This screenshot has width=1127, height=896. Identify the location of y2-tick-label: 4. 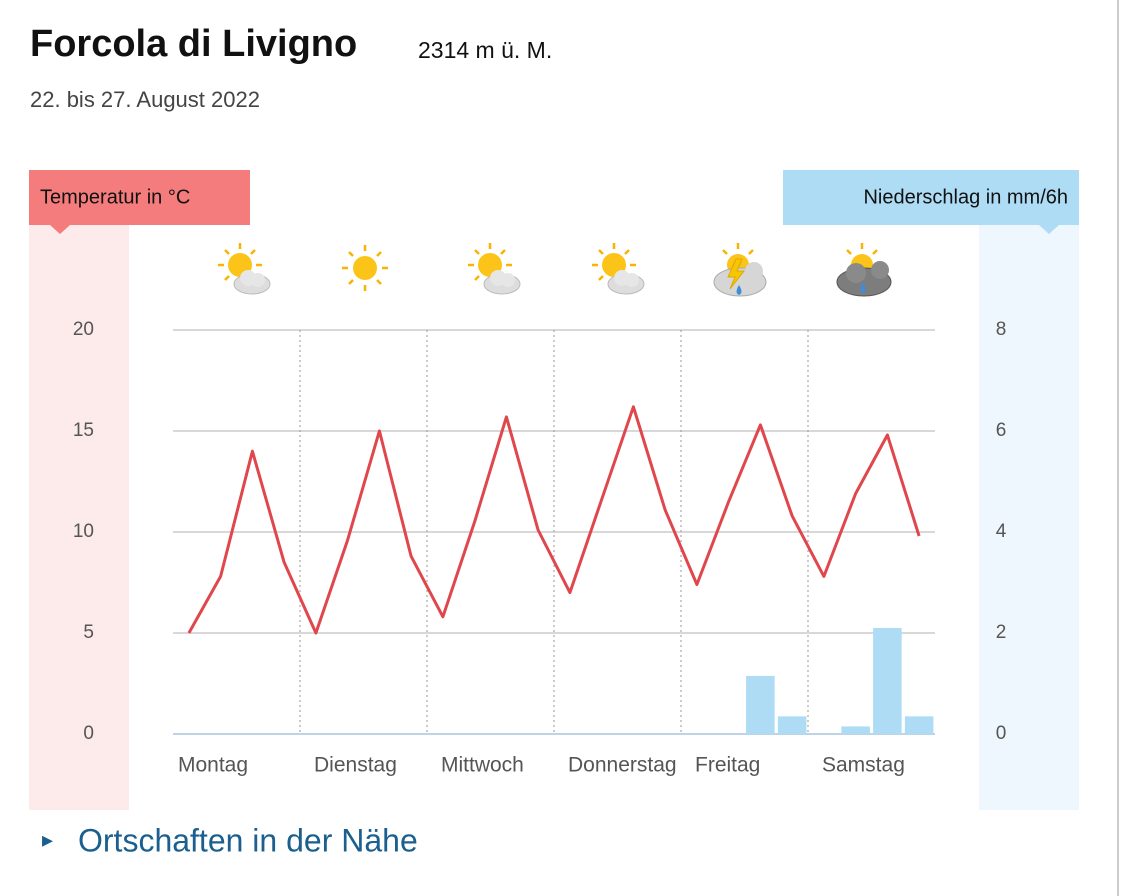
(1001, 531).